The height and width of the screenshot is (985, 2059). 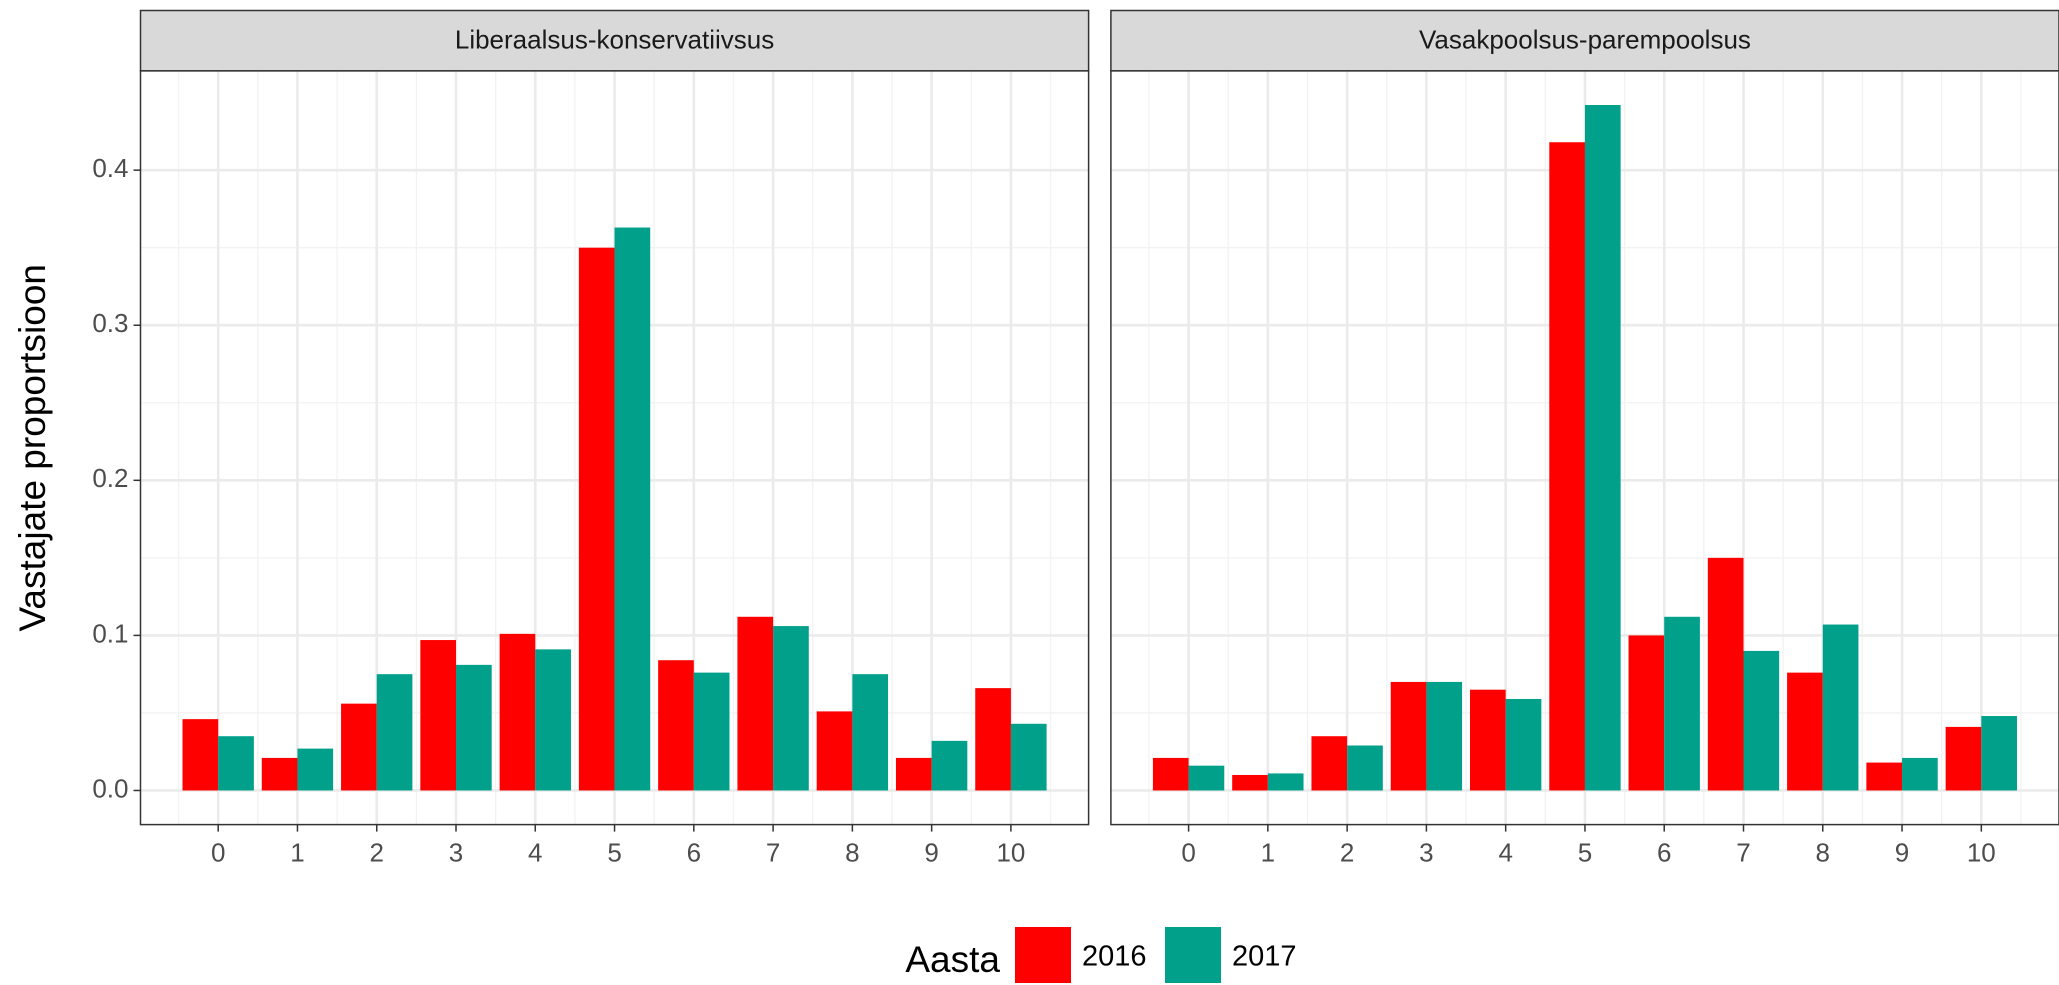 What do you see at coordinates (110, 323) in the screenshot?
I see `y-tick-label: 0.3` at bounding box center [110, 323].